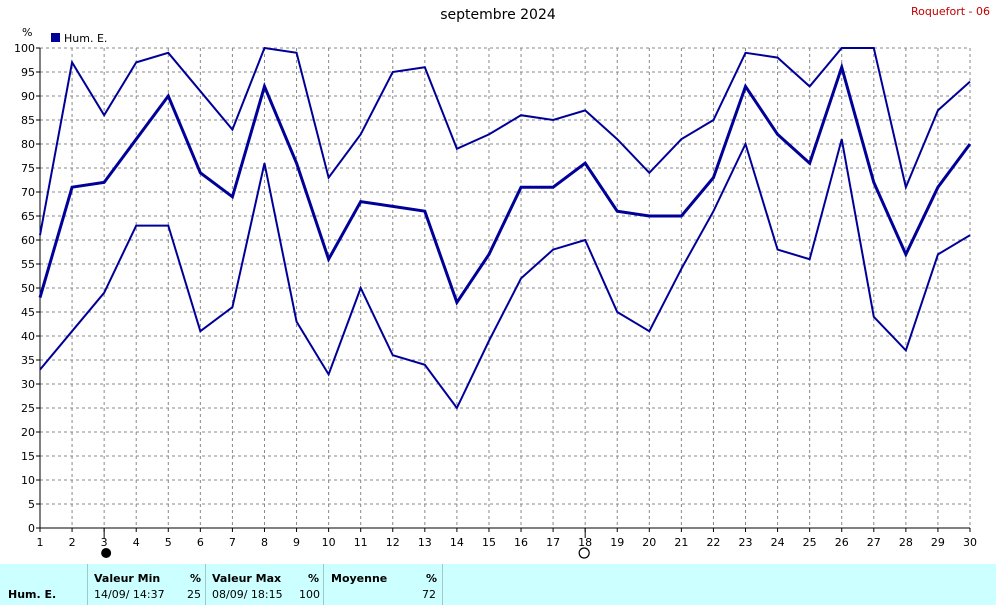 This screenshot has height=605, width=996. What do you see at coordinates (425, 542) in the screenshot?
I see `x-tick-label: 13` at bounding box center [425, 542].